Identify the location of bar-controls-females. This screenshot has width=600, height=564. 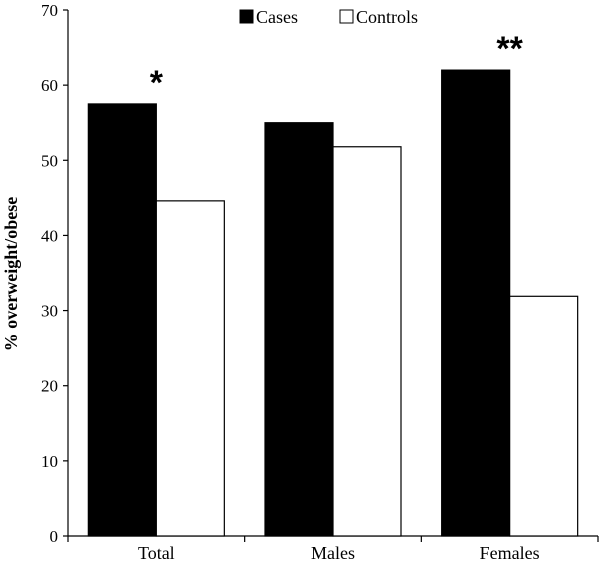
(544, 416).